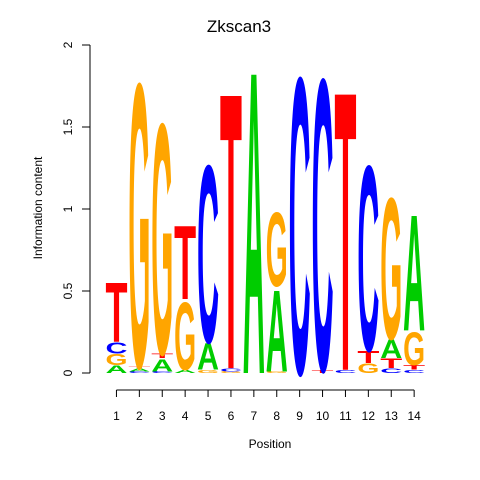 This screenshot has width=480, height=480. I want to click on y-tick-label: 1.5, so click(68, 126).